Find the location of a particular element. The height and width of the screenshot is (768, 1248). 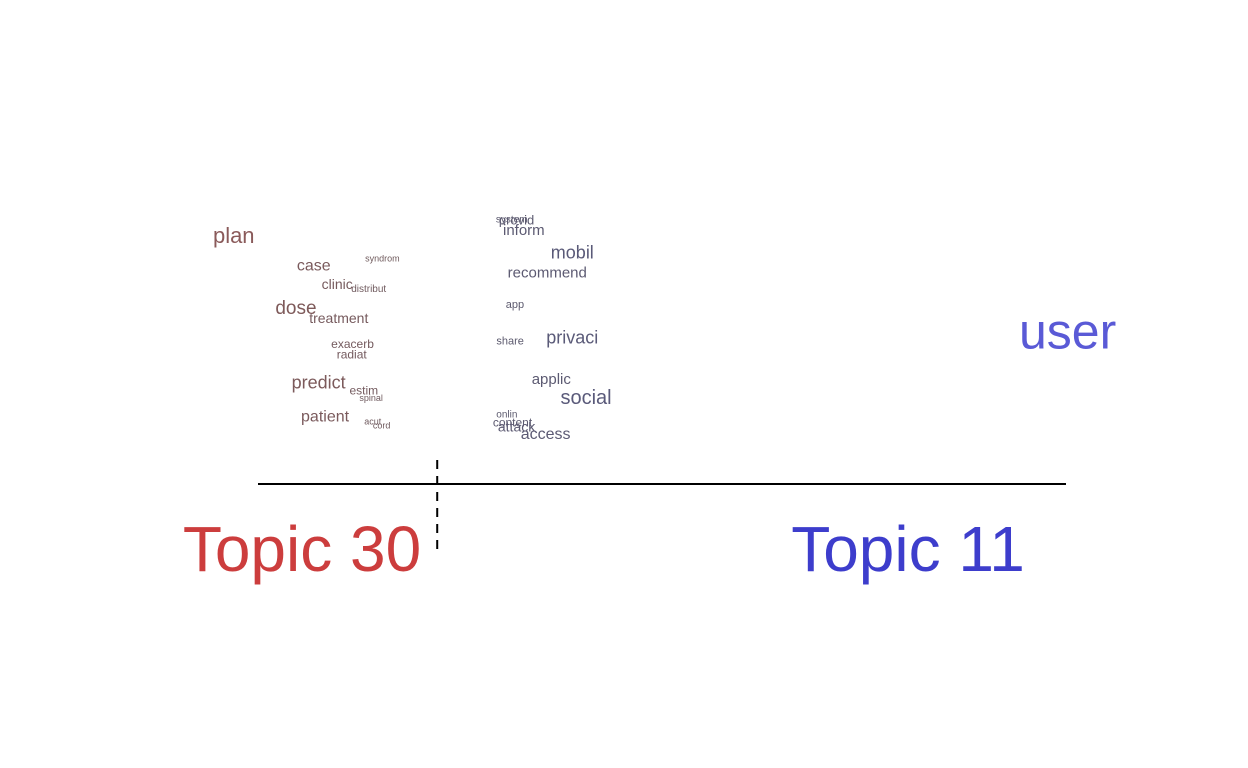

word-privaci: privaci is located at coordinates (572, 338).